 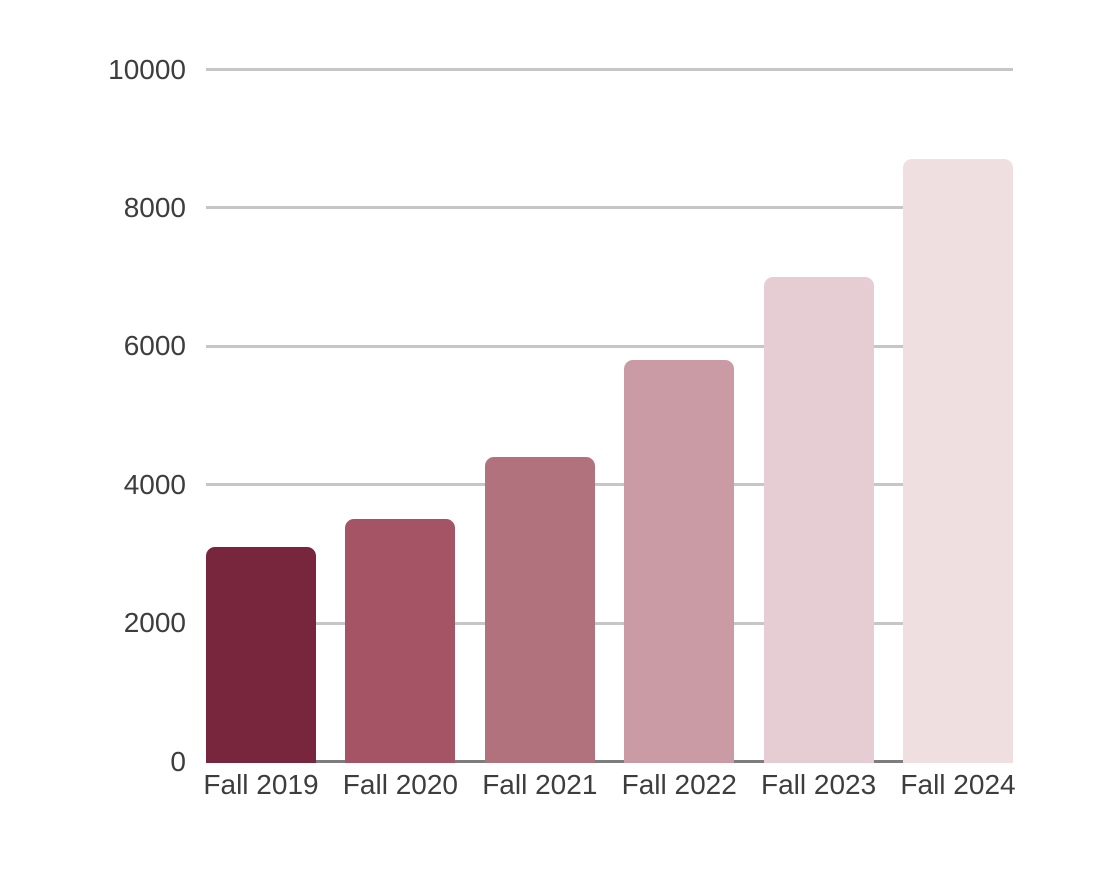 I want to click on bar-fall-2021, so click(x=539, y=610).